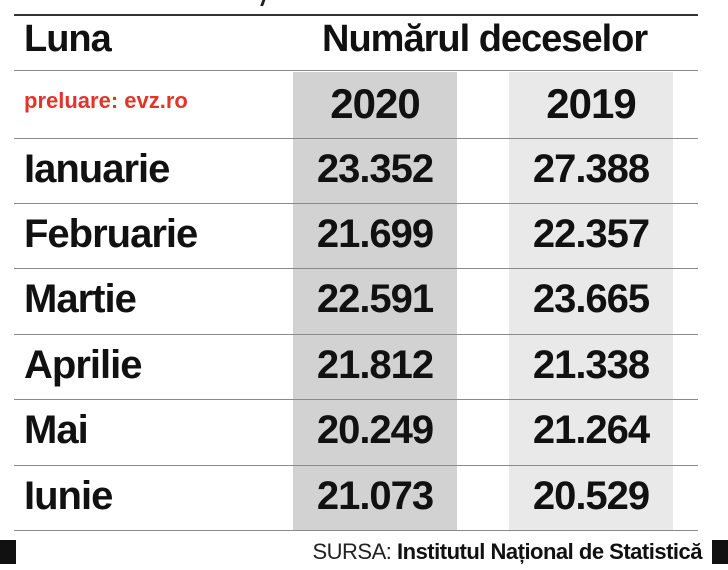 Image resolution: width=728 pixels, height=570 pixels. What do you see at coordinates (591, 365) in the screenshot?
I see `value-2019: 21.338` at bounding box center [591, 365].